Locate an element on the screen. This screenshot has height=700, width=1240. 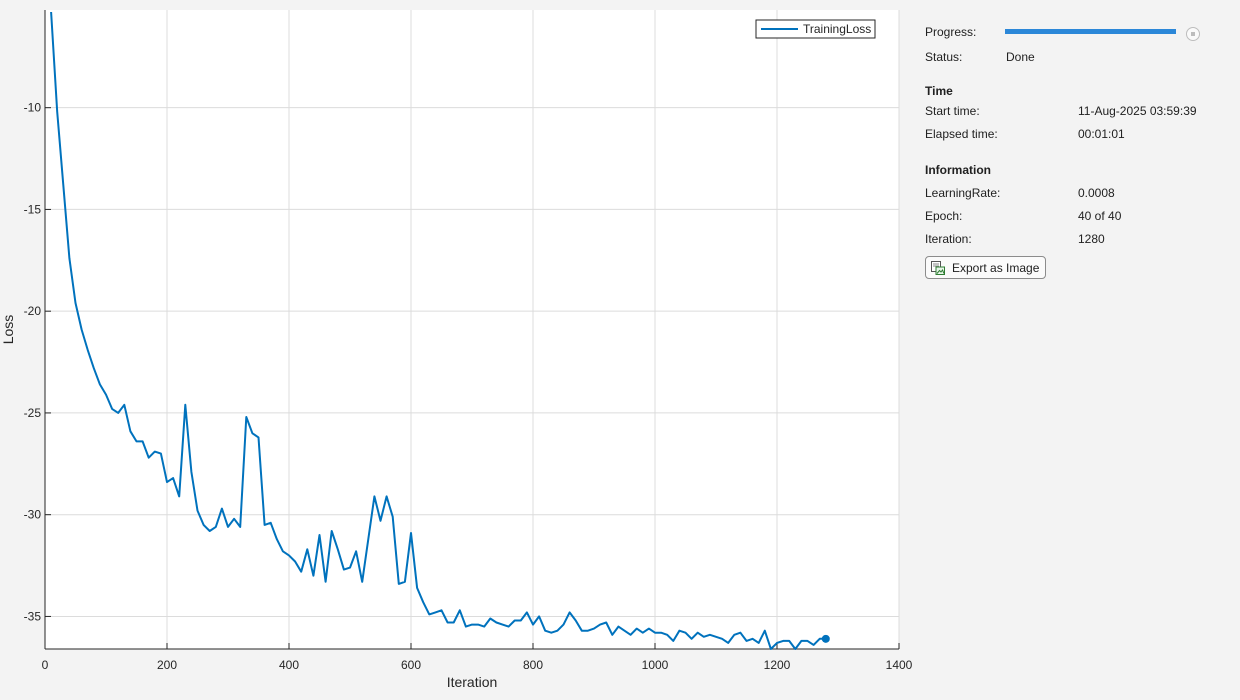
y-axis-title: Loss is located at coordinates (8, 330).